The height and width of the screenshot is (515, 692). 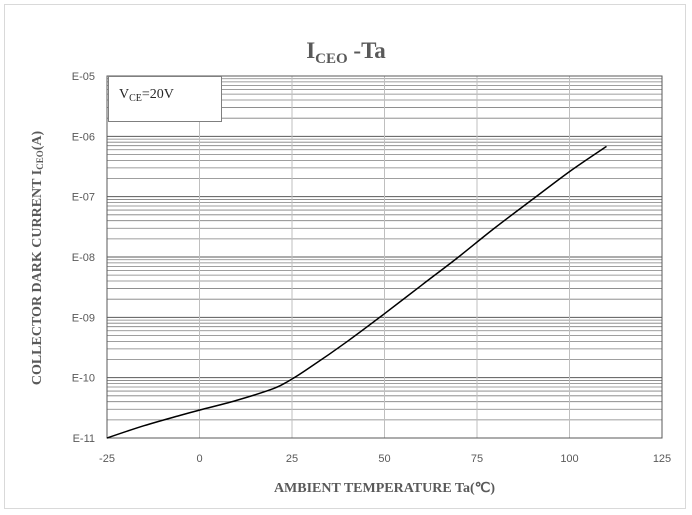 What do you see at coordinates (384, 488) in the screenshot?
I see `x-axis-label: AMBIENT TEMPERATURE Ta(℃)` at bounding box center [384, 488].